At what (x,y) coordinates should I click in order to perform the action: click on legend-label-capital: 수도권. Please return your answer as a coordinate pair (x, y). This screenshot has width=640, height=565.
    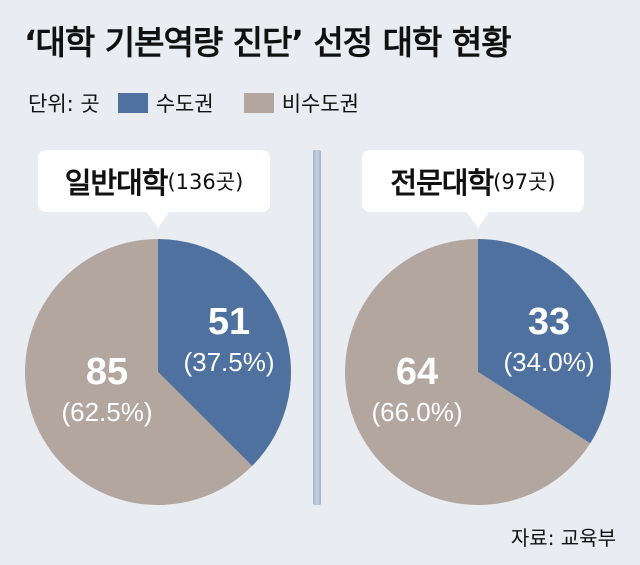
    Looking at the image, I should click on (184, 104).